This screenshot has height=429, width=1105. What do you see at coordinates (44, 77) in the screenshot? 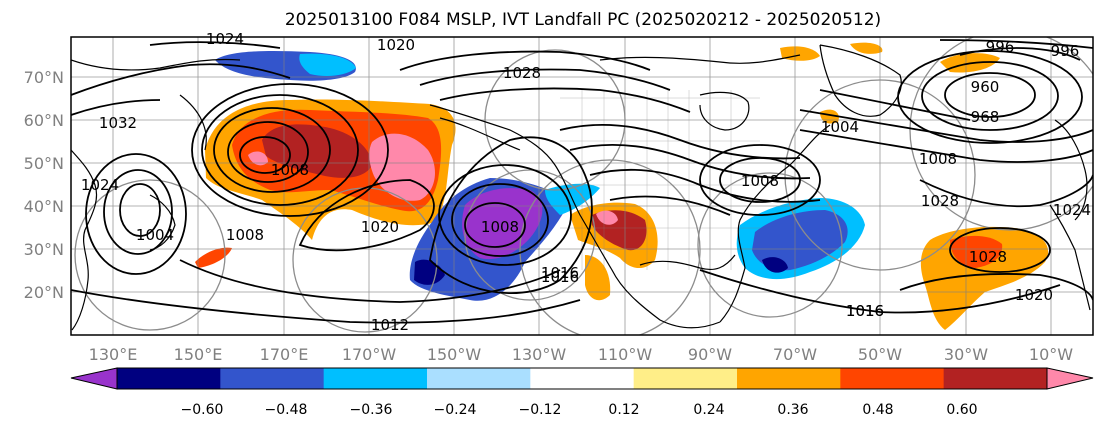
I see `lat-label: 70°N` at bounding box center [44, 77].